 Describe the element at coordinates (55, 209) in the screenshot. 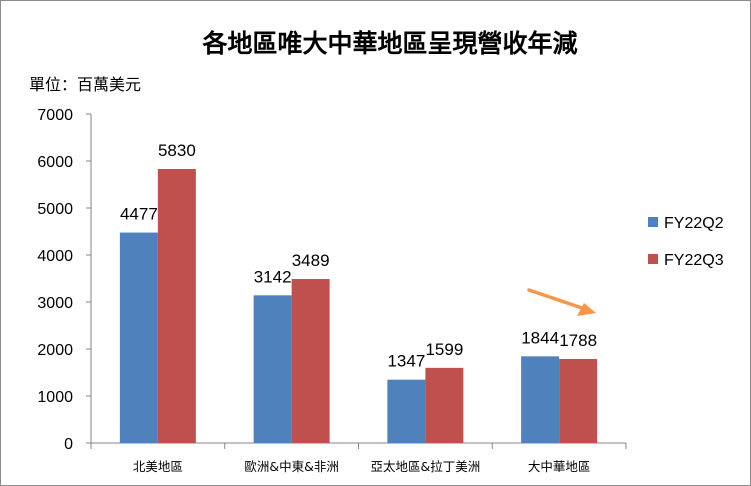

I see `y-tick-label: 5000` at that location.